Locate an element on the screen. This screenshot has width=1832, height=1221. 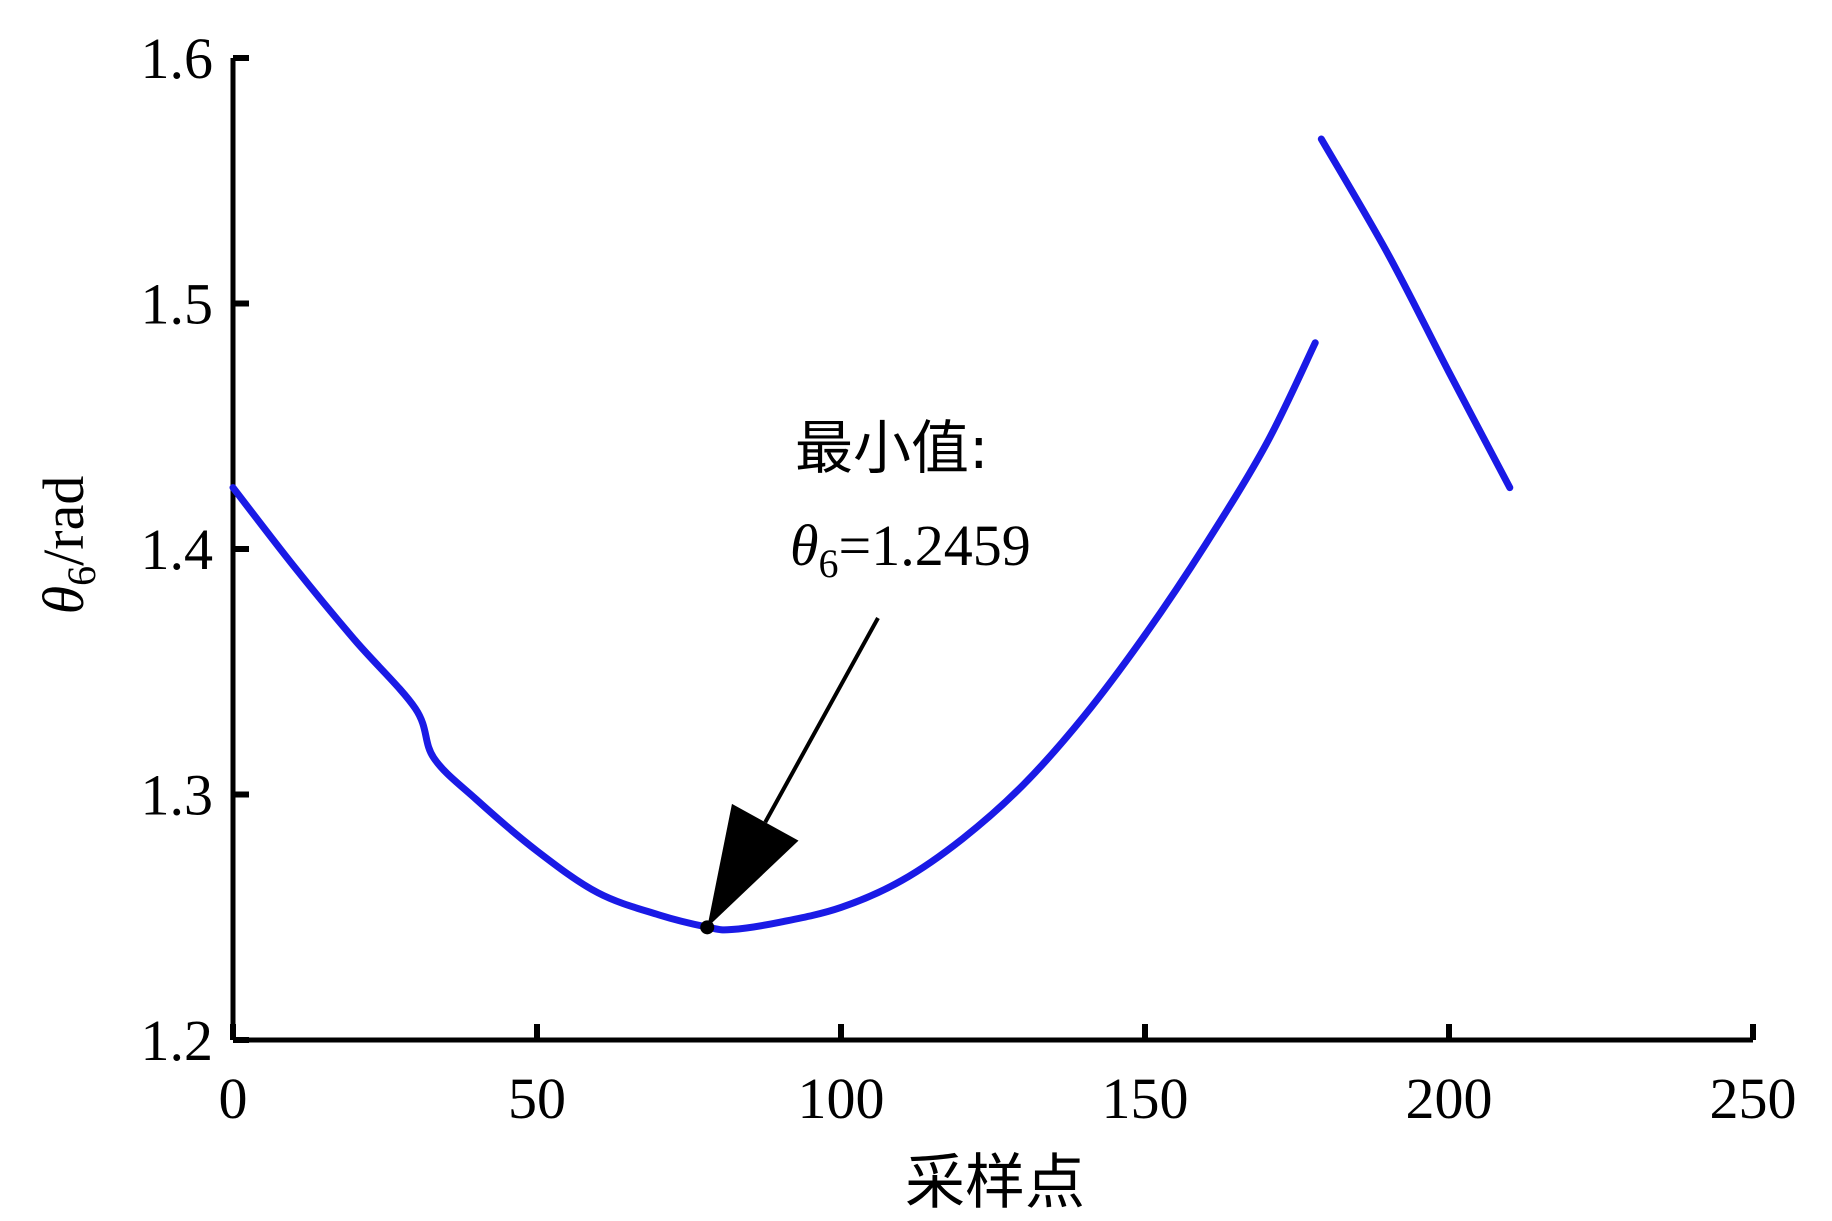
y-axis-subscript: 6 is located at coordinates (81, 576).